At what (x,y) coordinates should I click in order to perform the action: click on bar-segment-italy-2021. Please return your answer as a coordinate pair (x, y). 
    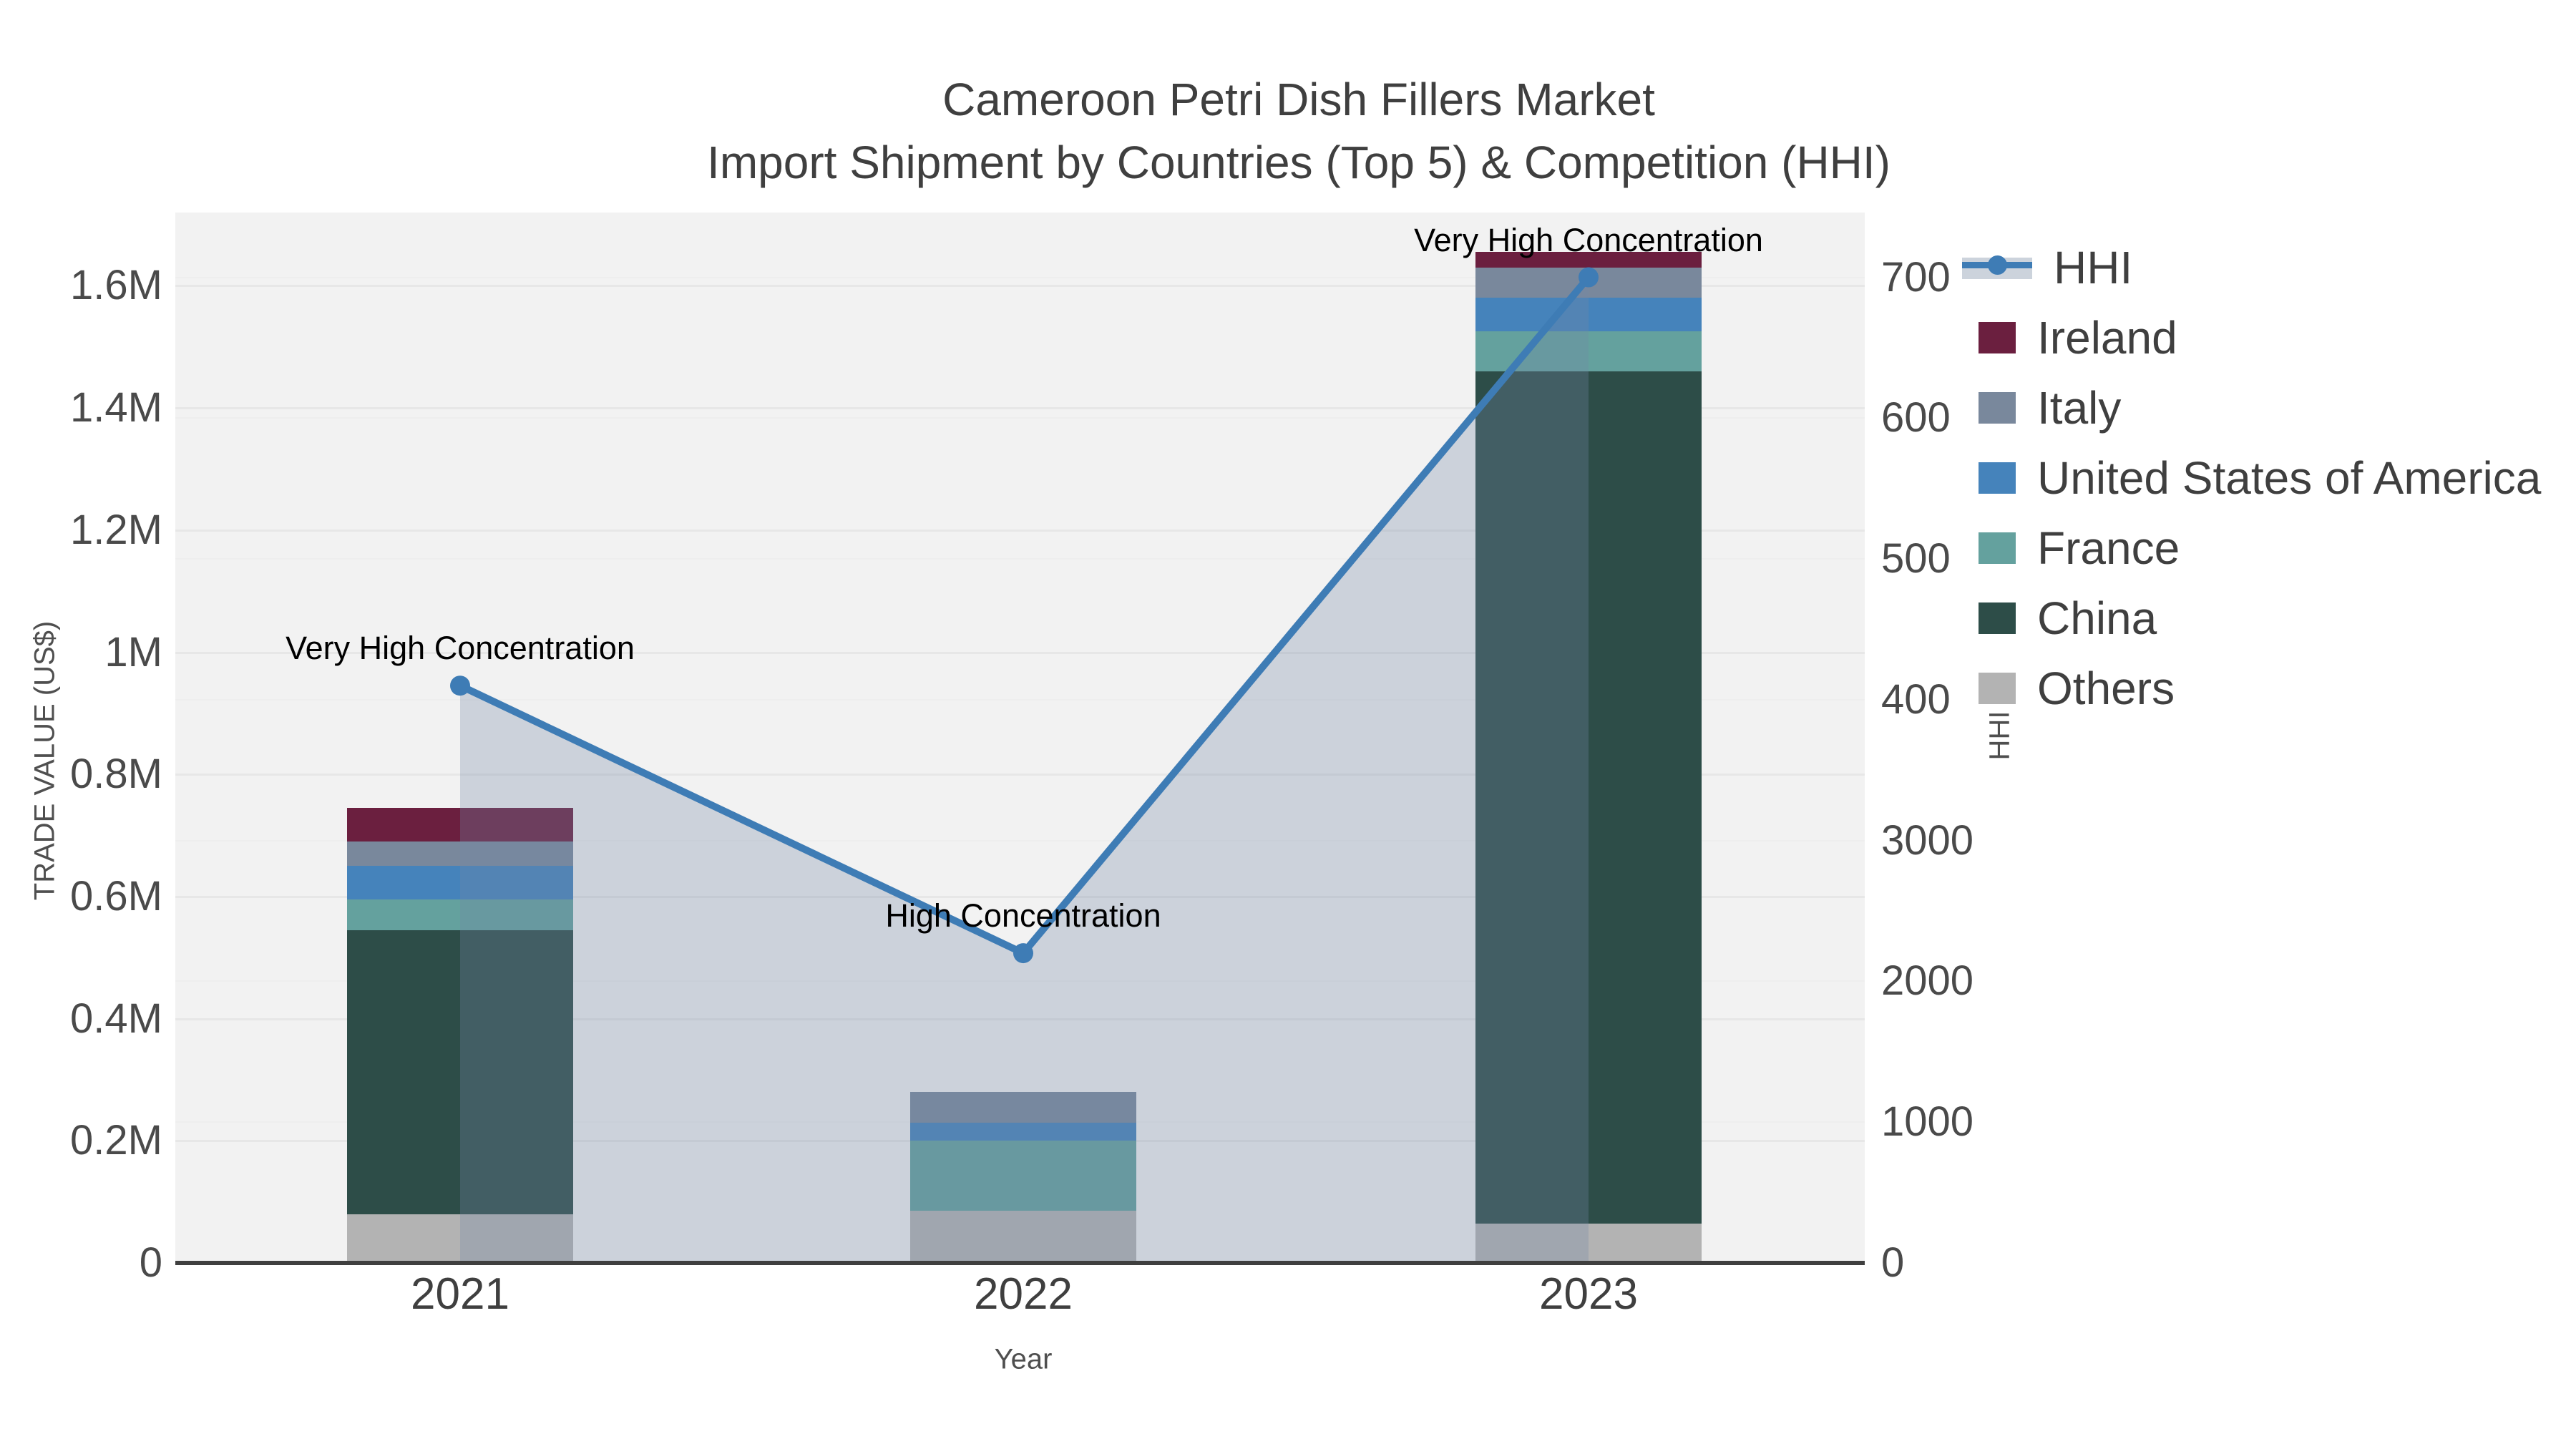
    Looking at the image, I should click on (460, 854).